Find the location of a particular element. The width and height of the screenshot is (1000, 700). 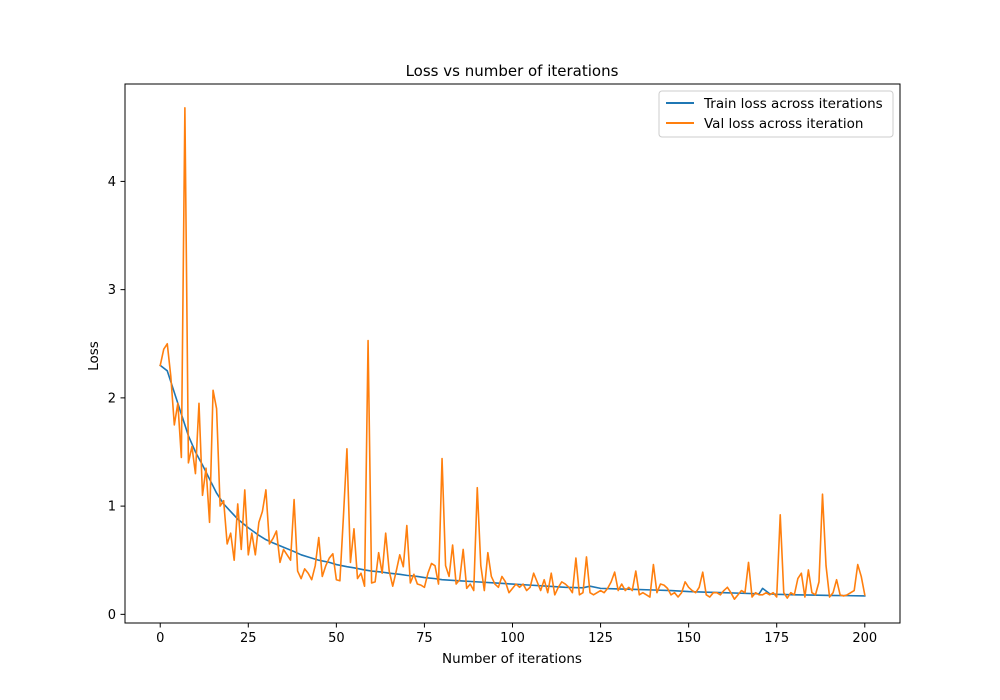

y-tick-label: 3 is located at coordinates (112, 290).